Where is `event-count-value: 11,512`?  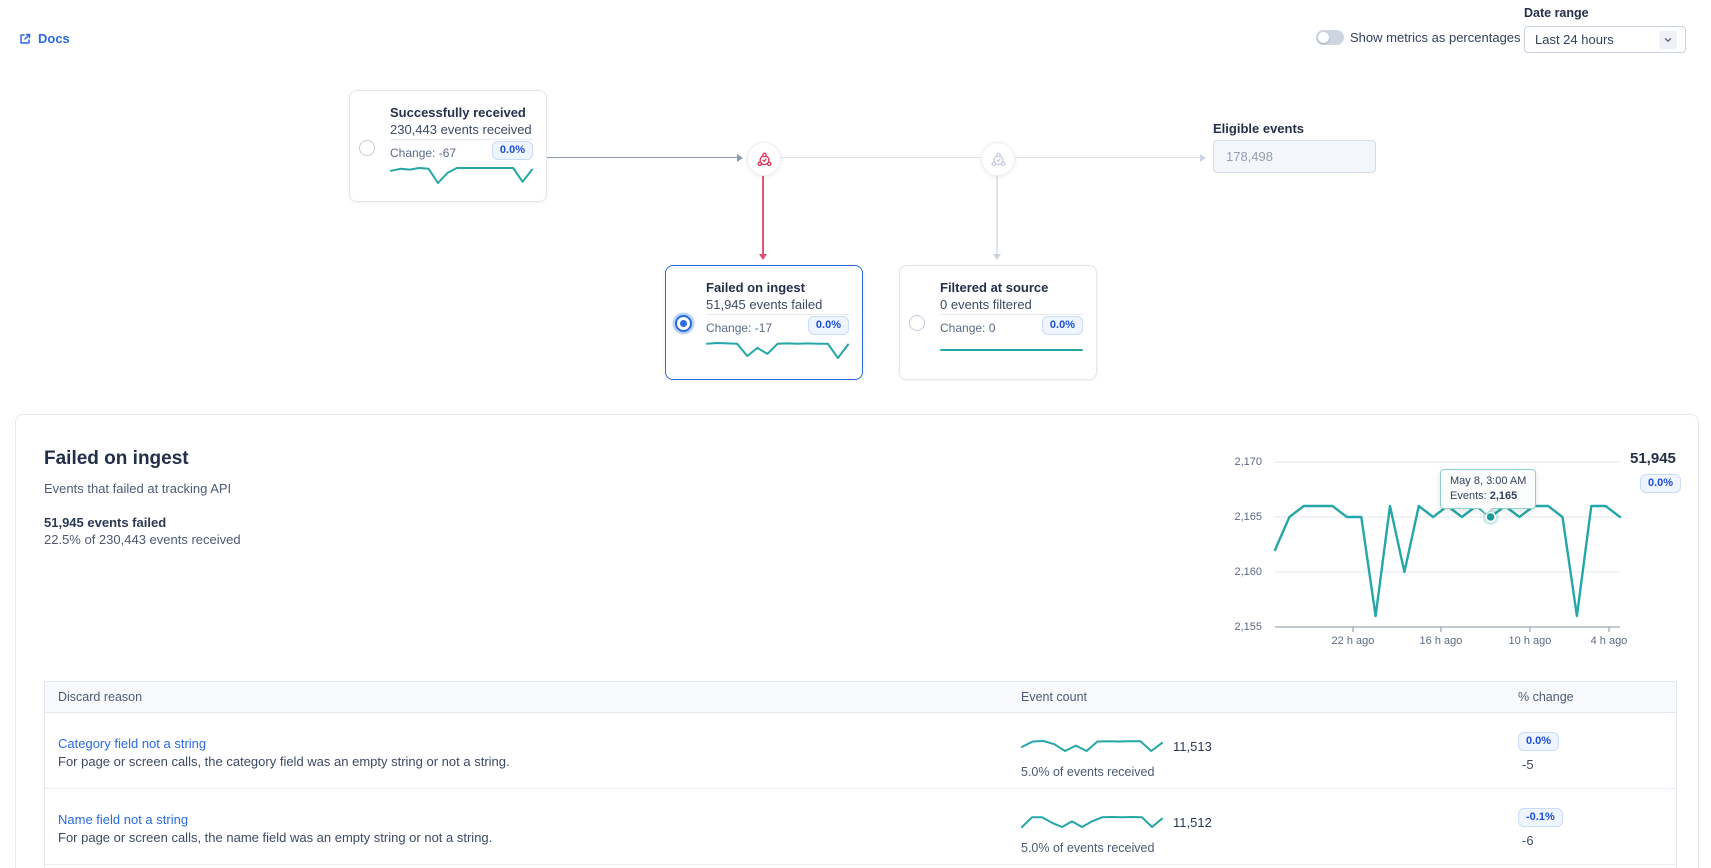
event-count-value: 11,512 is located at coordinates (1192, 822).